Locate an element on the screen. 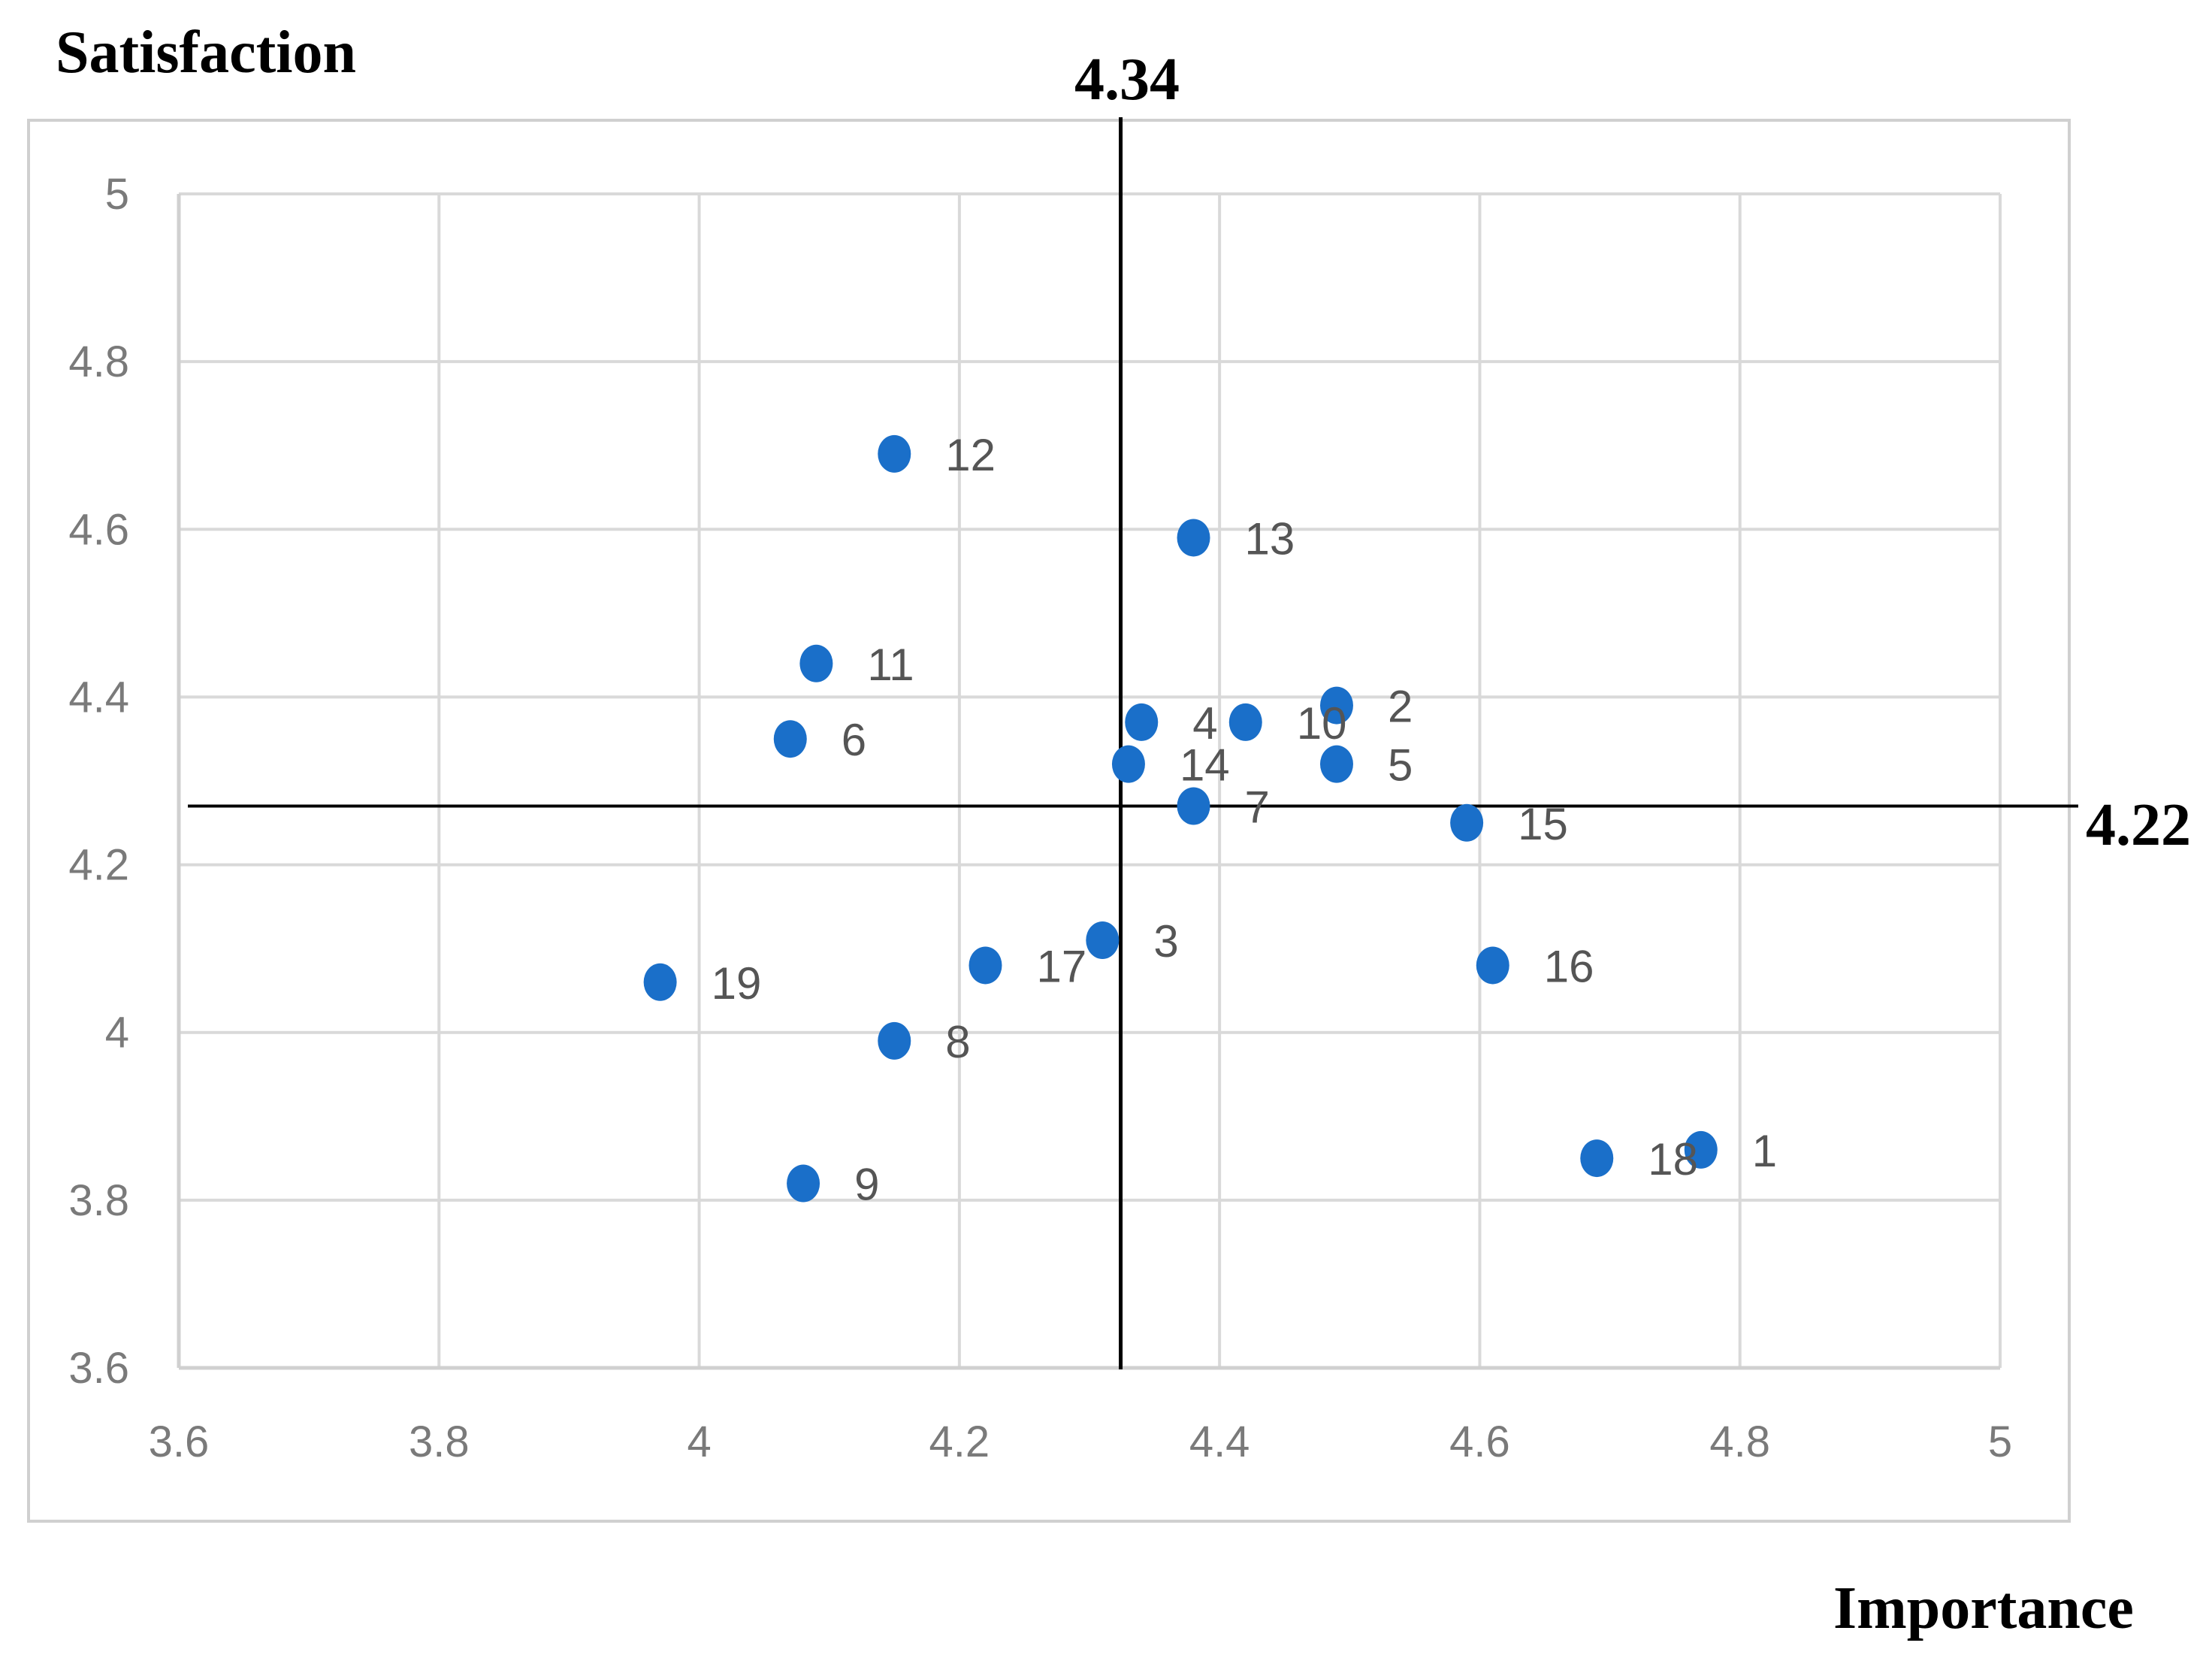  data-label-17: 17 is located at coordinates (1061, 966).